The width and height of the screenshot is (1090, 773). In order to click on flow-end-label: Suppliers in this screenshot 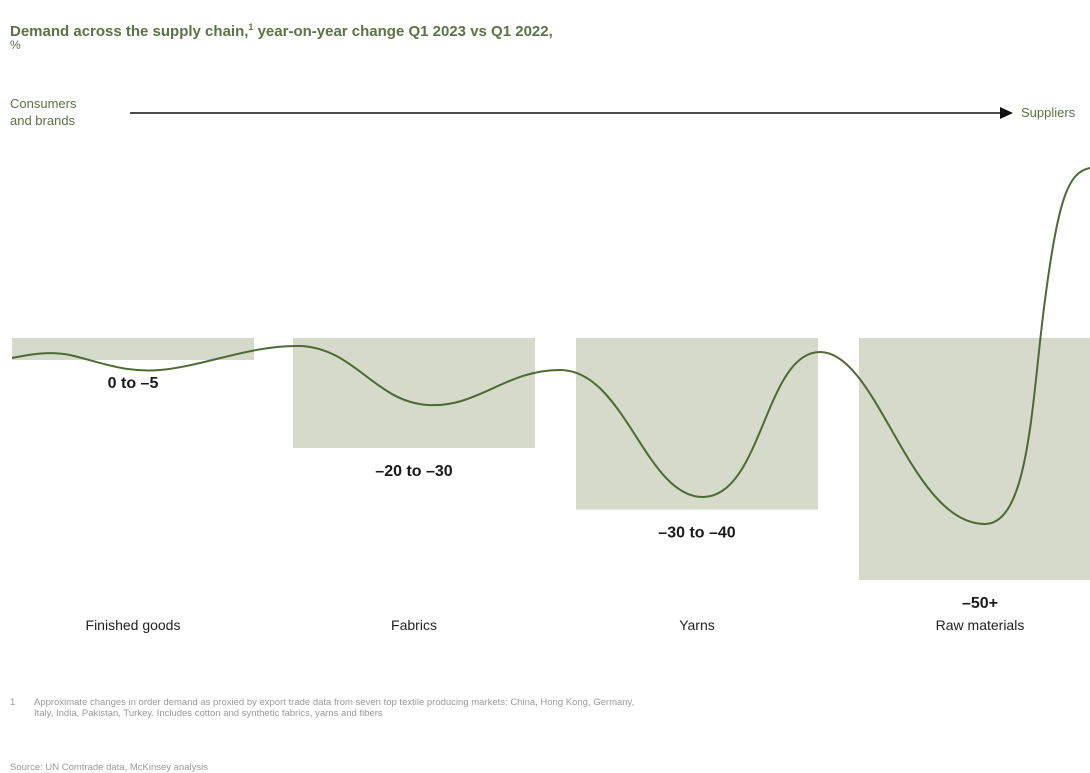, I will do `click(1048, 112)`.